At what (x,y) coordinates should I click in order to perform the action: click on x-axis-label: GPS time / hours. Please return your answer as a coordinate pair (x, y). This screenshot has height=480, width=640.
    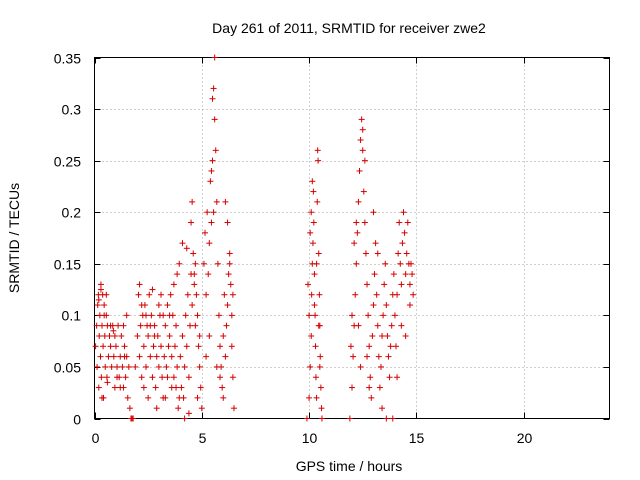
    Looking at the image, I should click on (349, 466).